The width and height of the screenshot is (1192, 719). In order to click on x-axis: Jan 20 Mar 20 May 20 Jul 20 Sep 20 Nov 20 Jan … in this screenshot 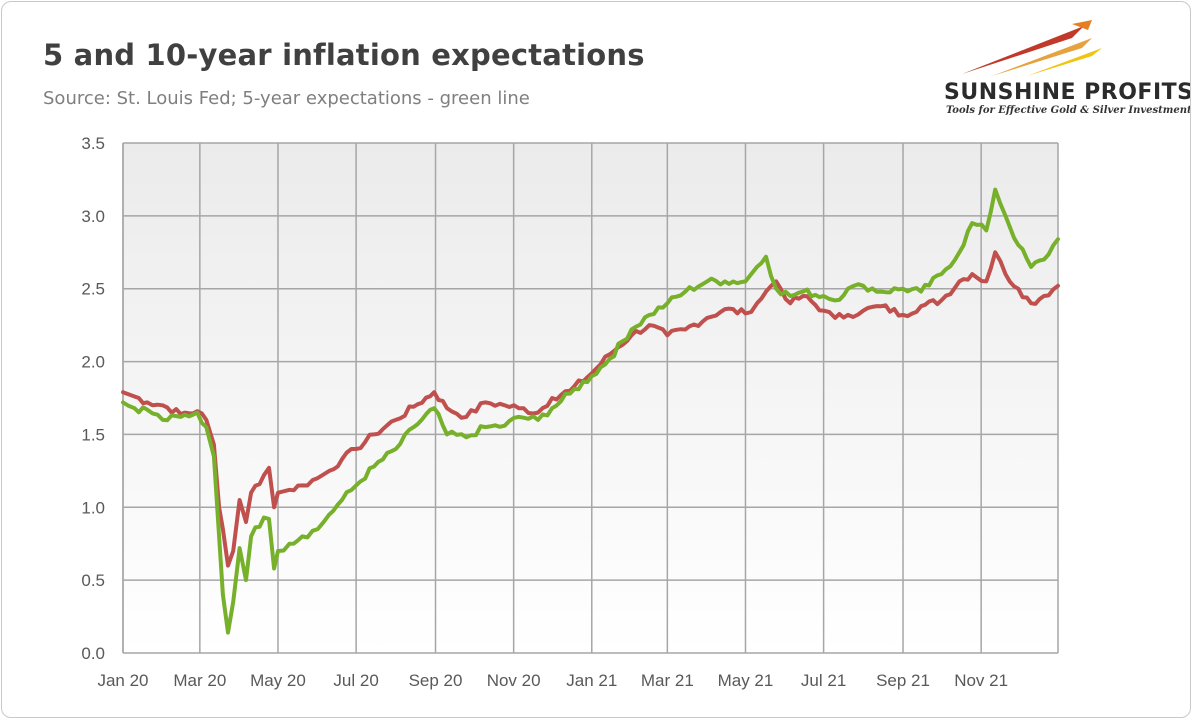, I will do `click(552, 680)`.